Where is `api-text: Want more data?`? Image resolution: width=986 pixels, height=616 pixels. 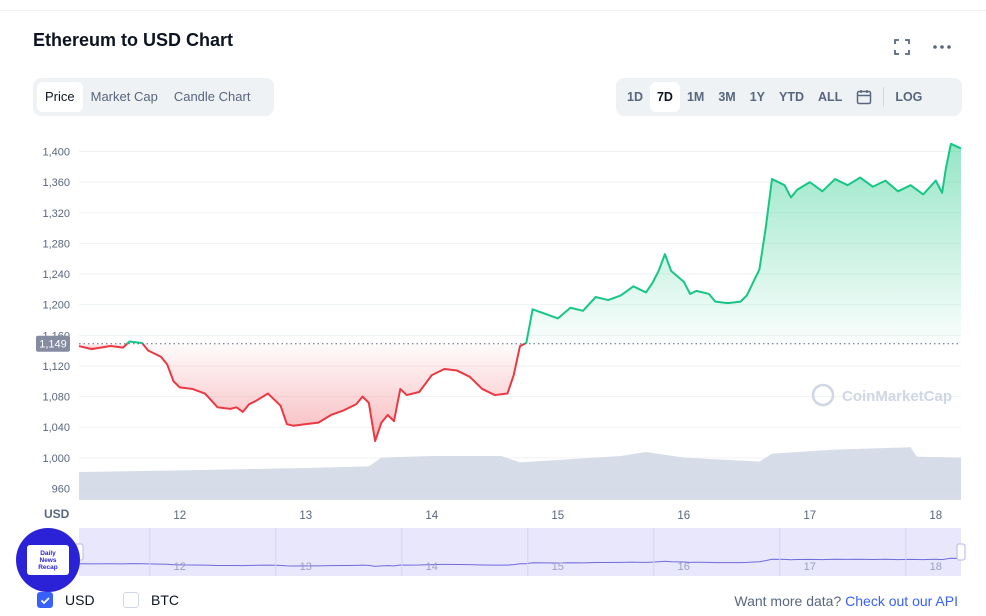 api-text: Want more data? is located at coordinates (790, 601).